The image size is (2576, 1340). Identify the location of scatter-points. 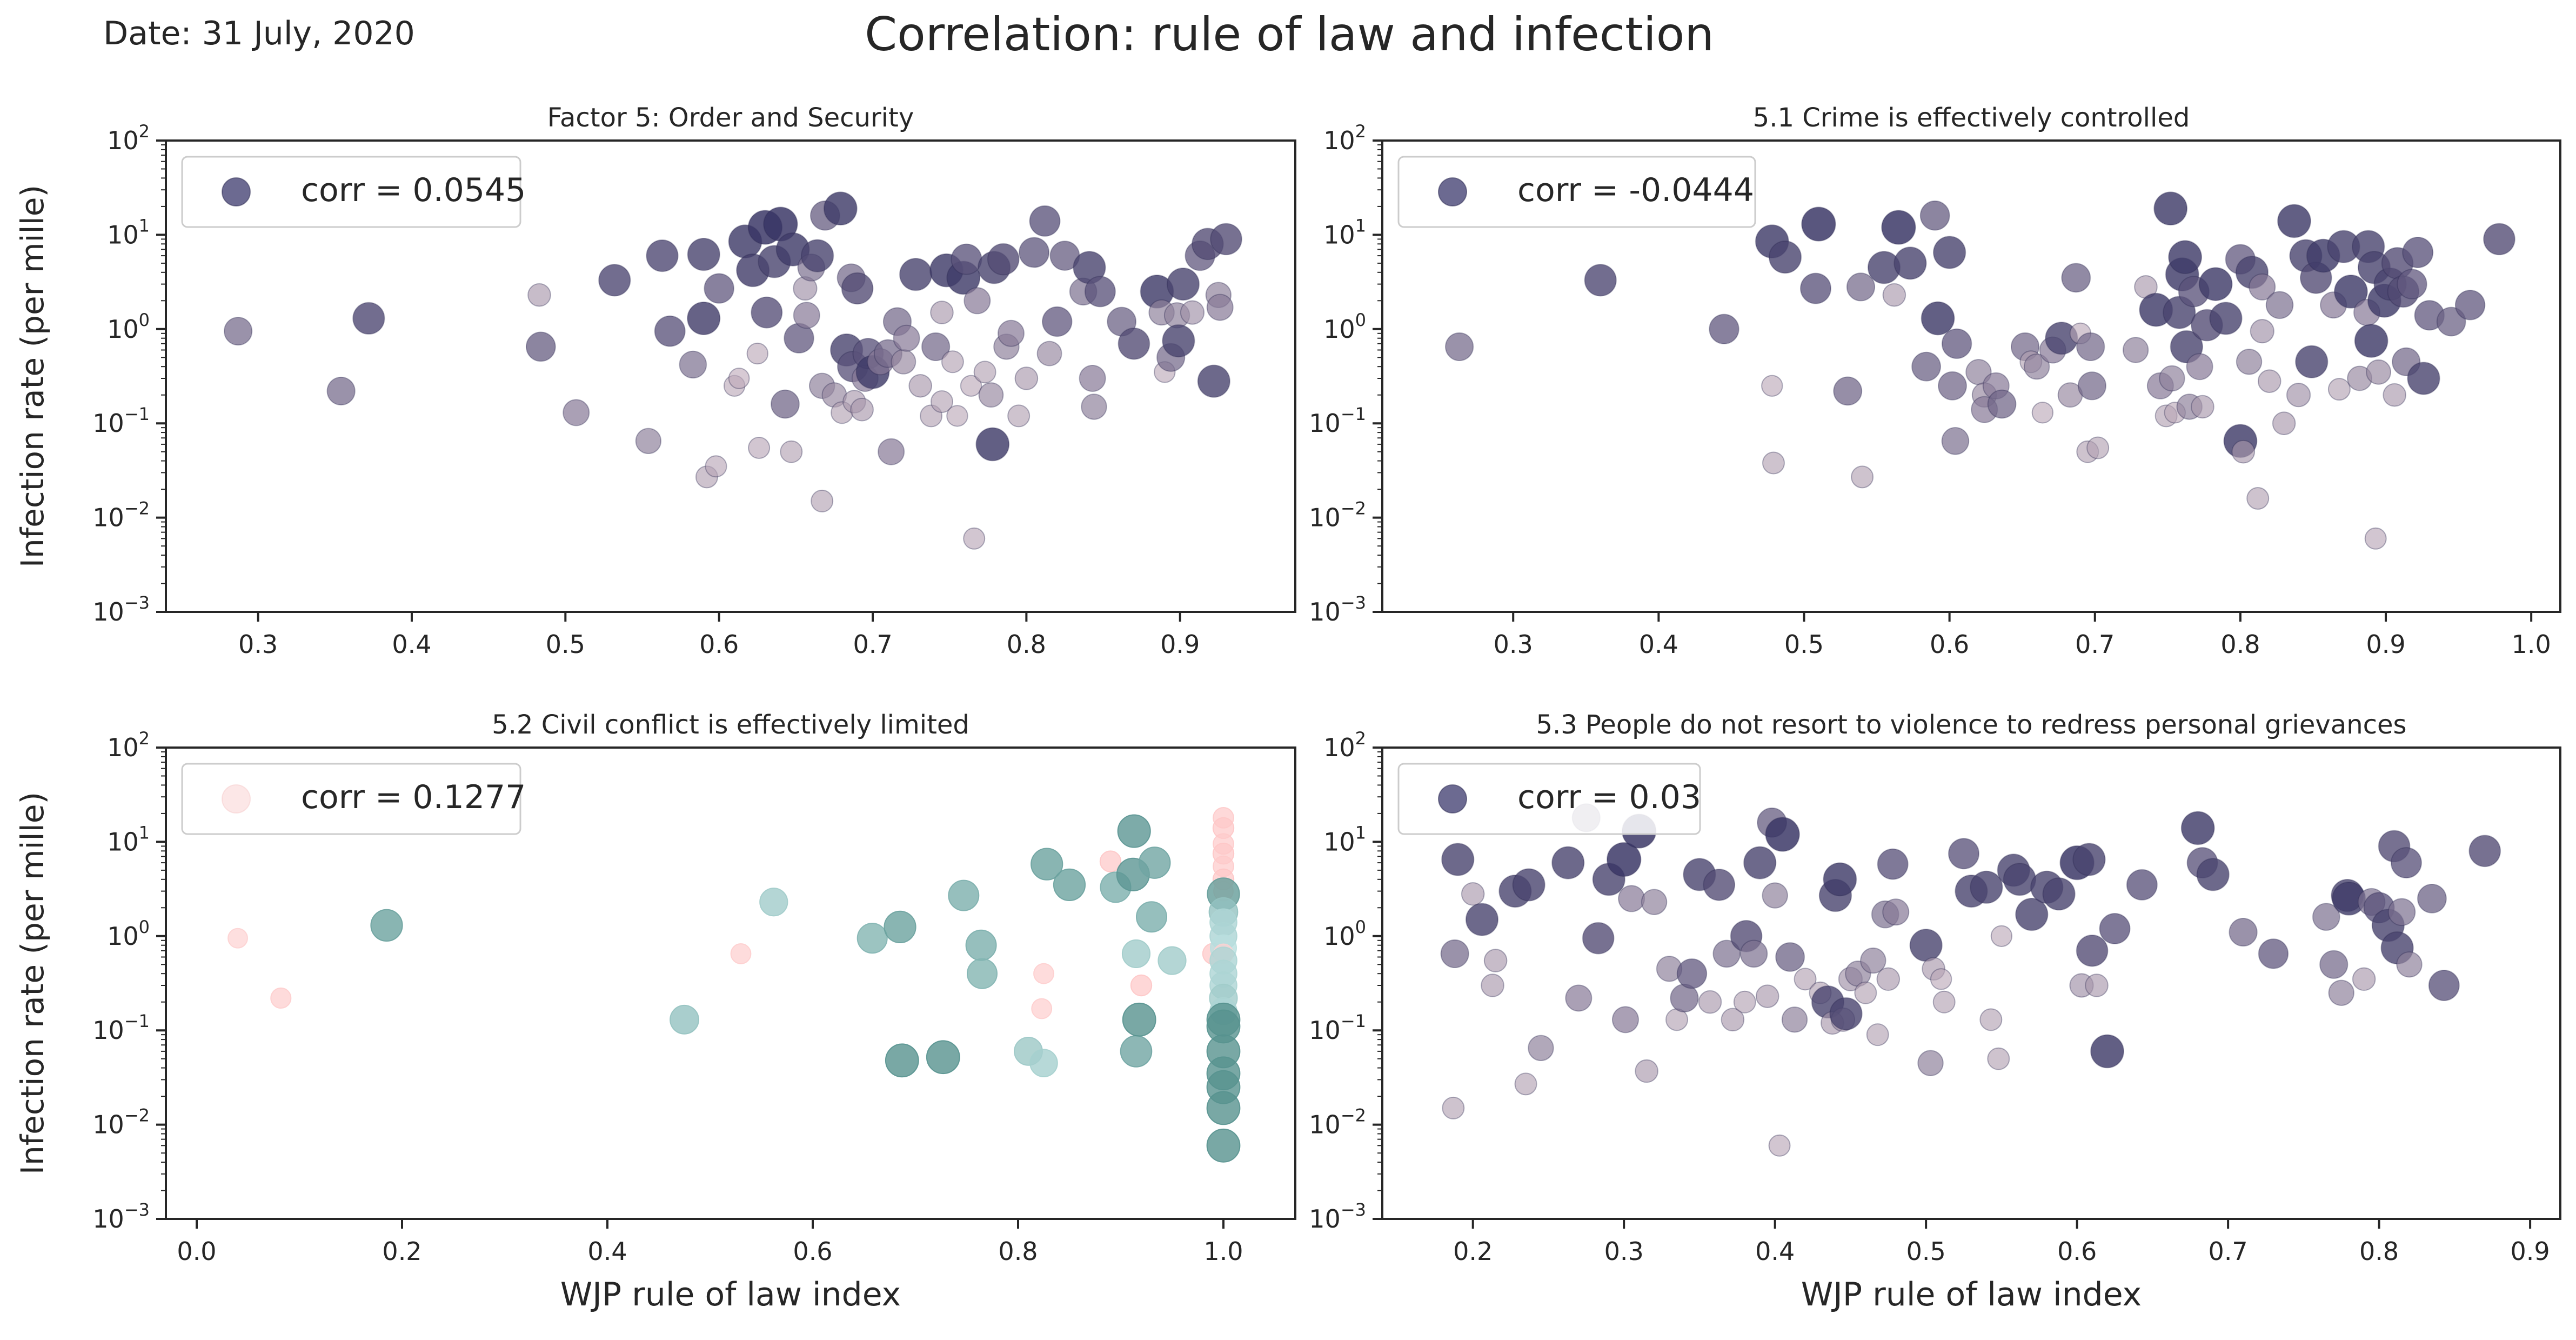
(733, 371).